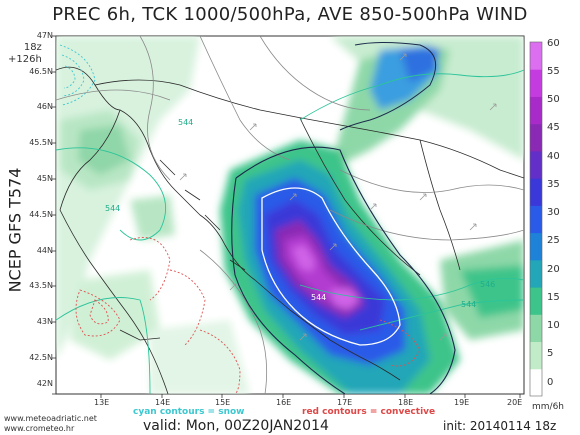 This screenshot has width=580, height=435. I want to click on valid-time: valid: Mon, 00Z20JAN2014, so click(236, 426).